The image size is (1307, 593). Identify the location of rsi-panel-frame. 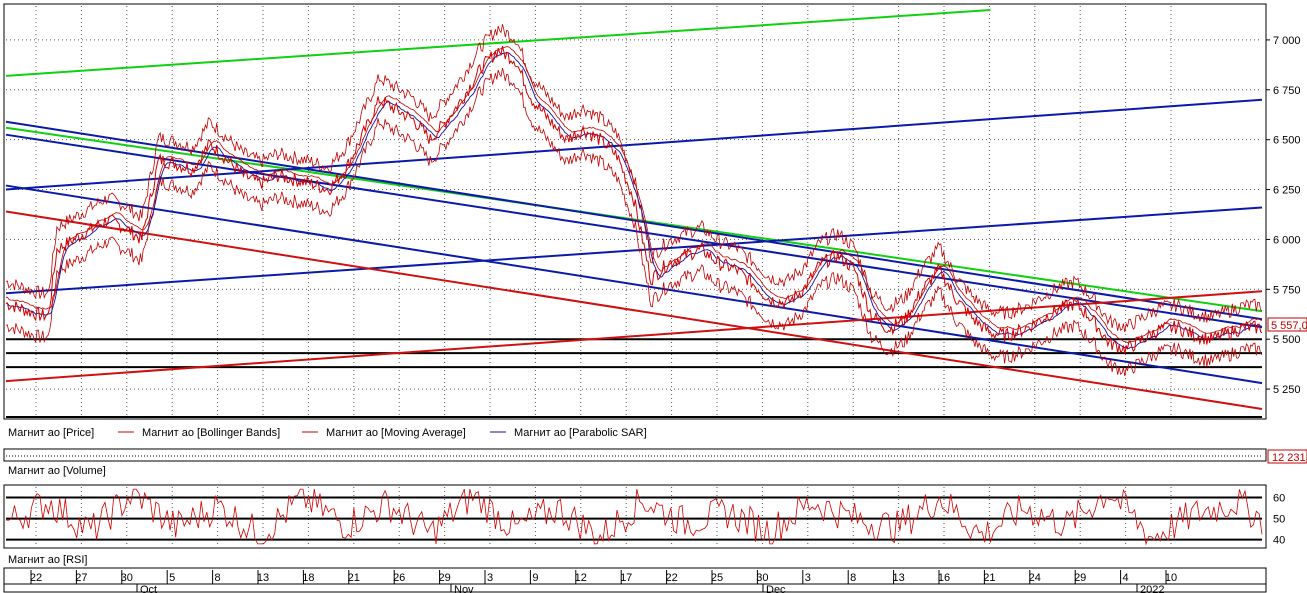
(635, 516).